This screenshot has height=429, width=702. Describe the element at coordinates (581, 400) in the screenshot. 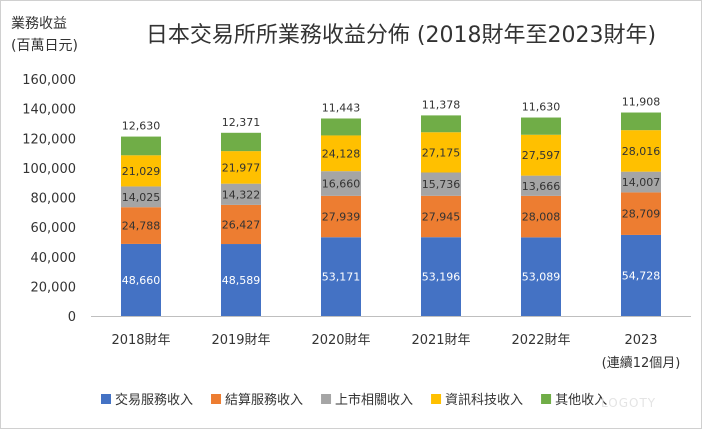

I see `legend-label: 其他收入` at that location.